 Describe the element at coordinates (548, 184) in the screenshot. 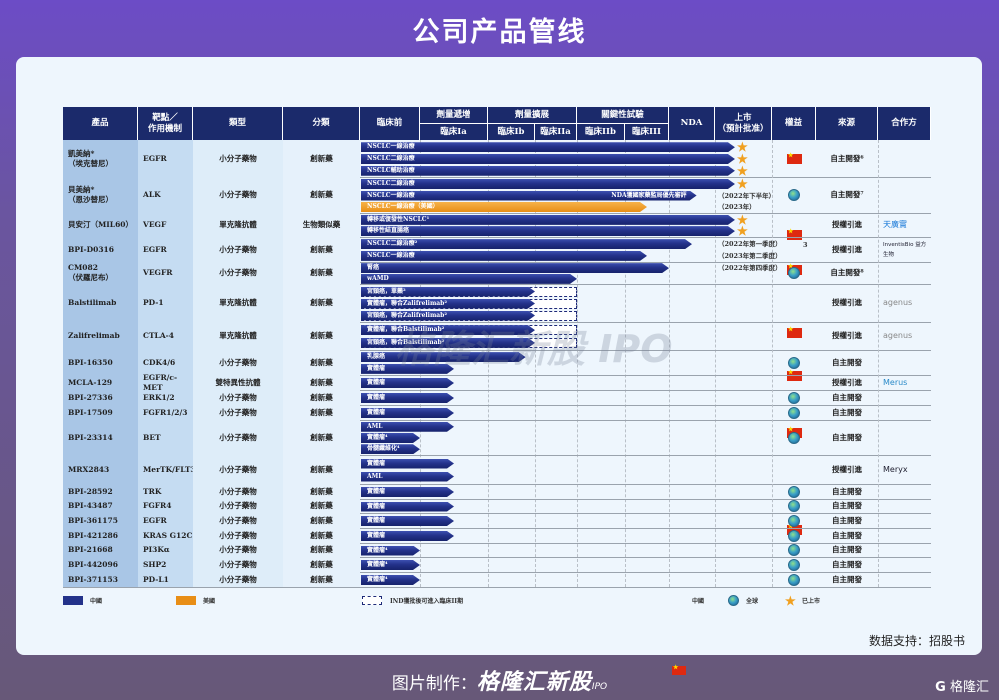

I see `pipeline-bar: NSCLC二線治療` at that location.